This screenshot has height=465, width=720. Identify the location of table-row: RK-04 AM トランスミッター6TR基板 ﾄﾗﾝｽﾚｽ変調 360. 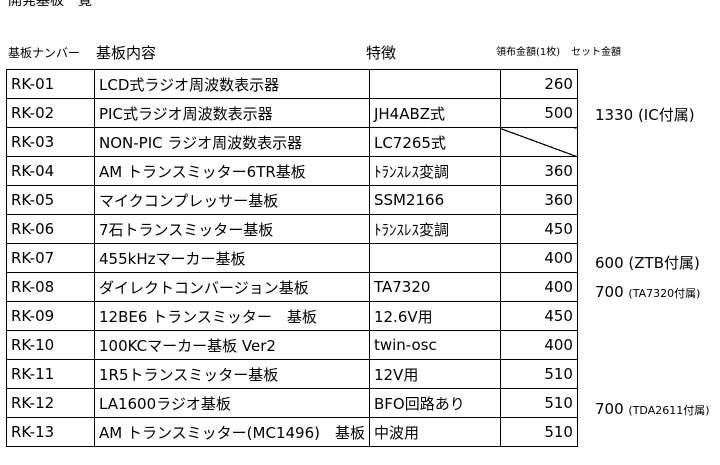
(292, 171).